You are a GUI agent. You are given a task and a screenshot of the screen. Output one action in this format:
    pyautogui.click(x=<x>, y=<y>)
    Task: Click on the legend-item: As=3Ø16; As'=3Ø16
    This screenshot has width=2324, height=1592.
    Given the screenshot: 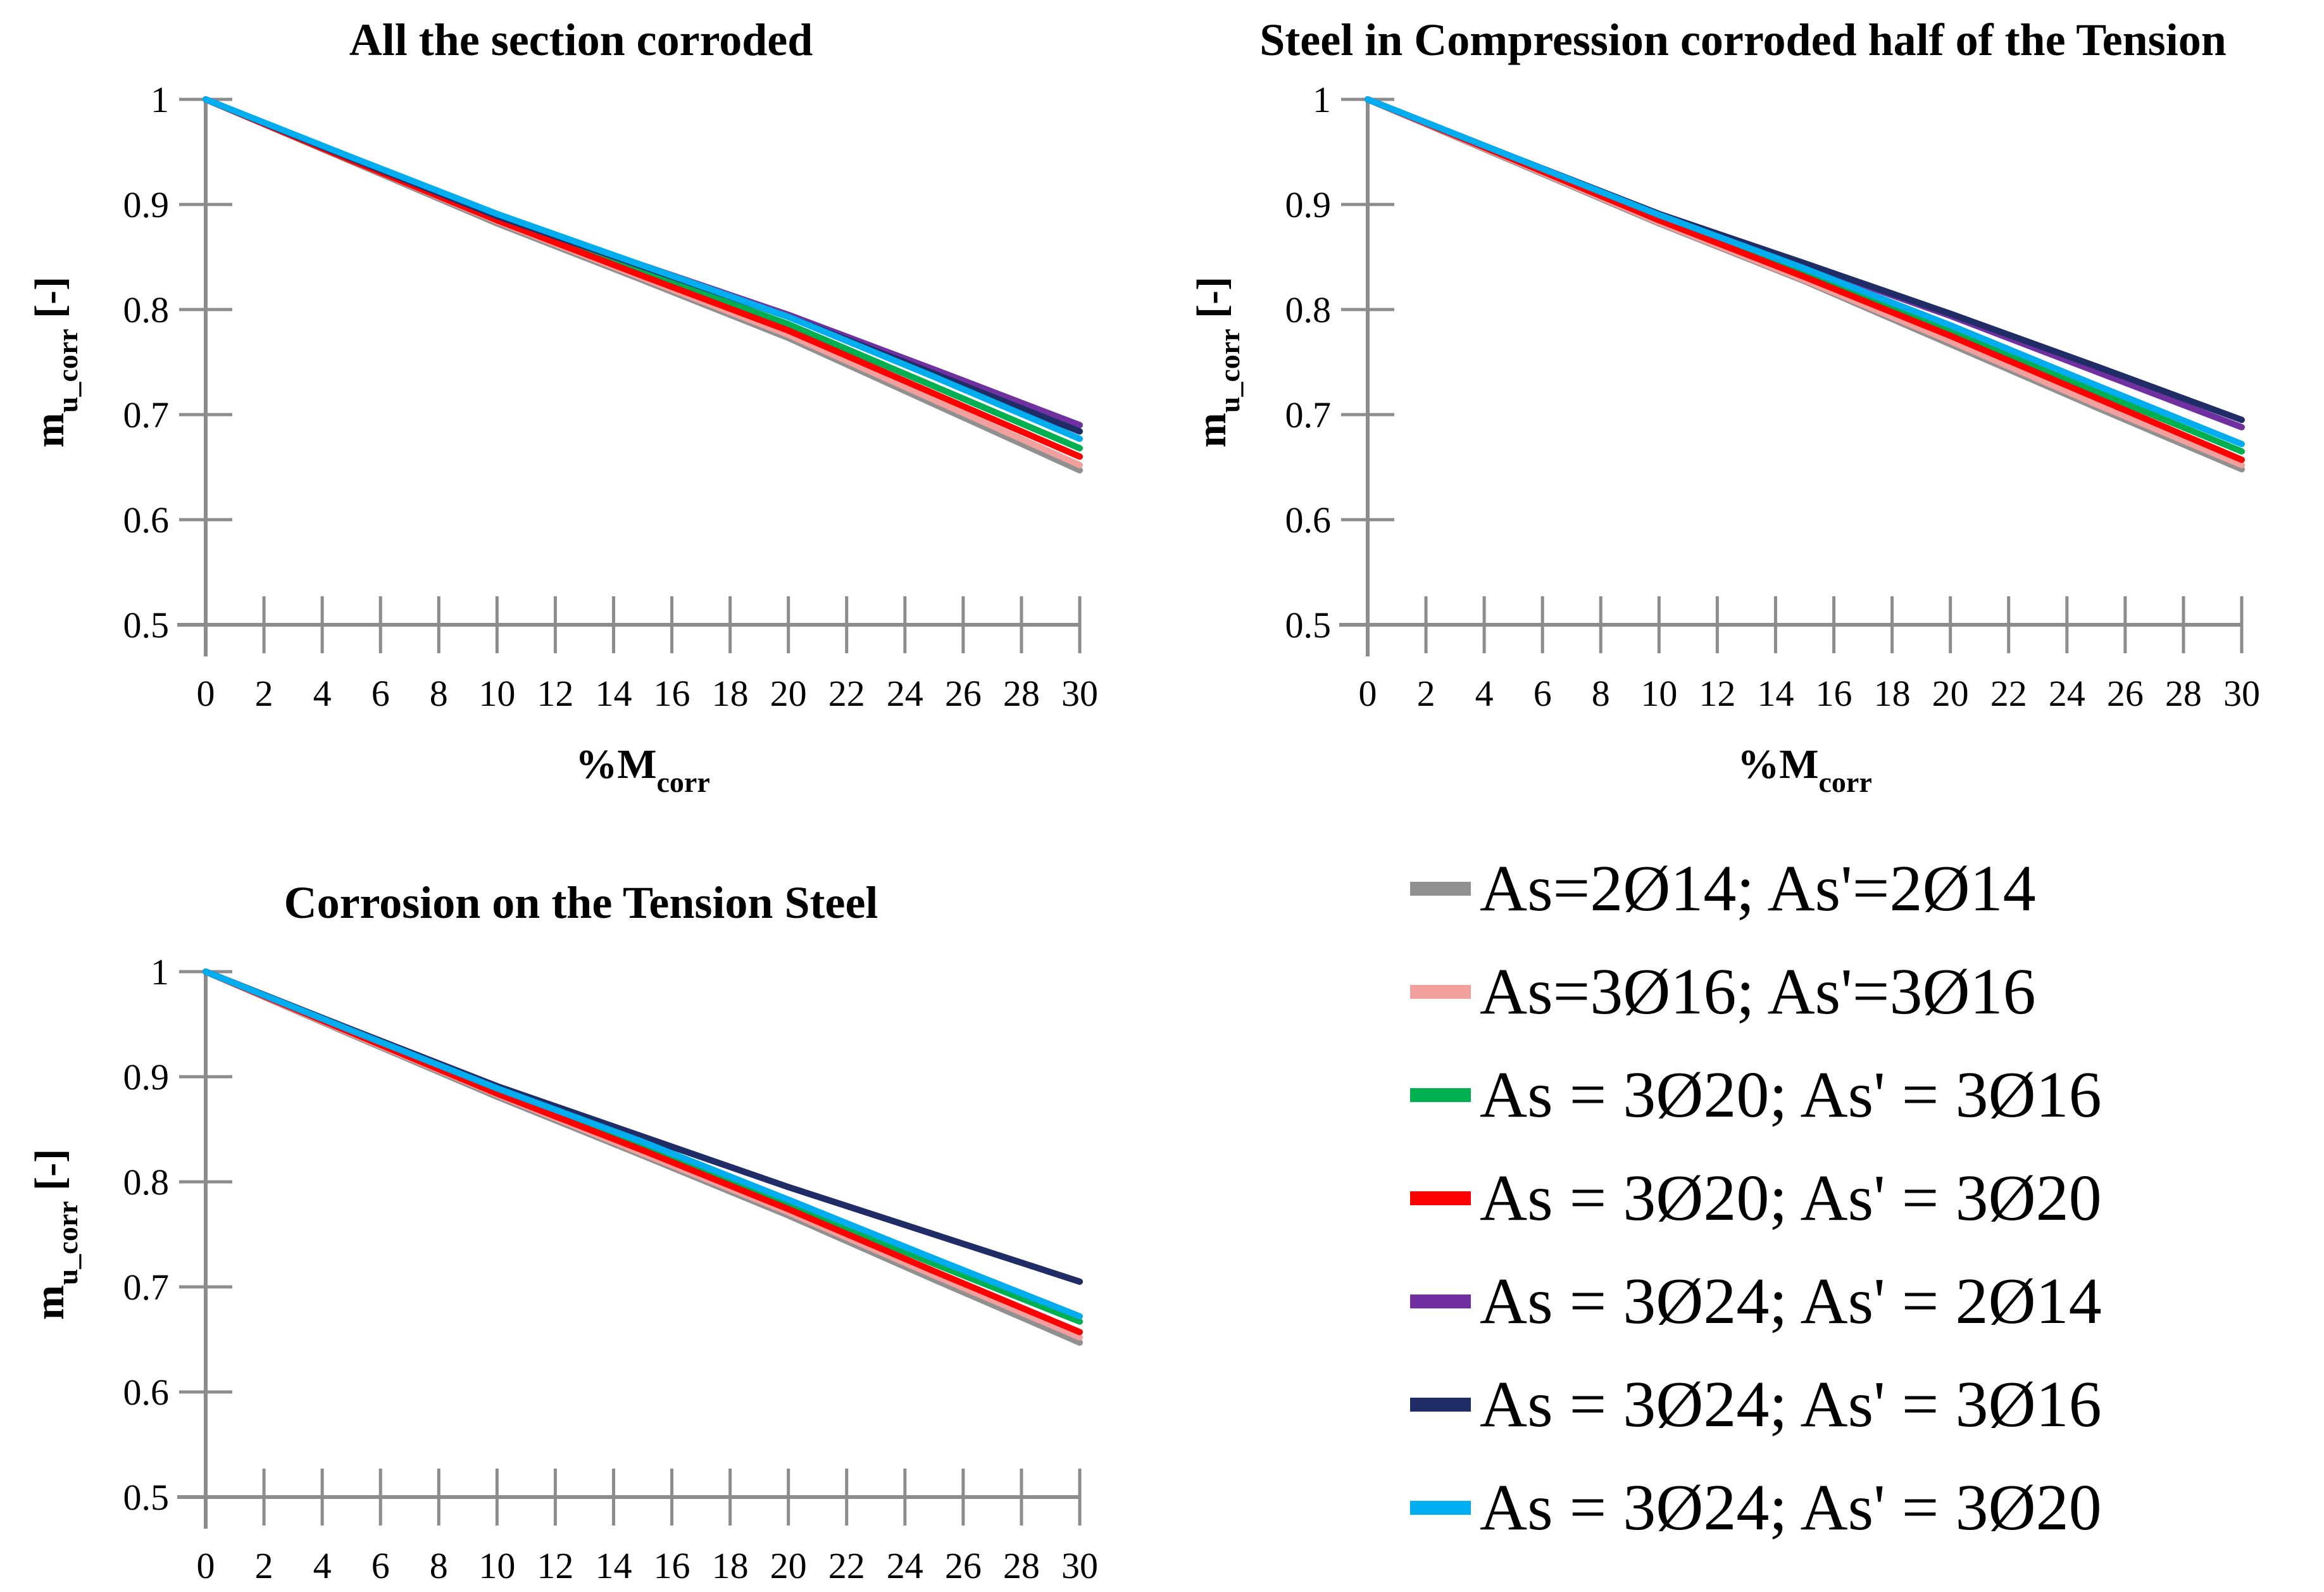 What is the action you would take?
    pyautogui.click(x=1867, y=991)
    